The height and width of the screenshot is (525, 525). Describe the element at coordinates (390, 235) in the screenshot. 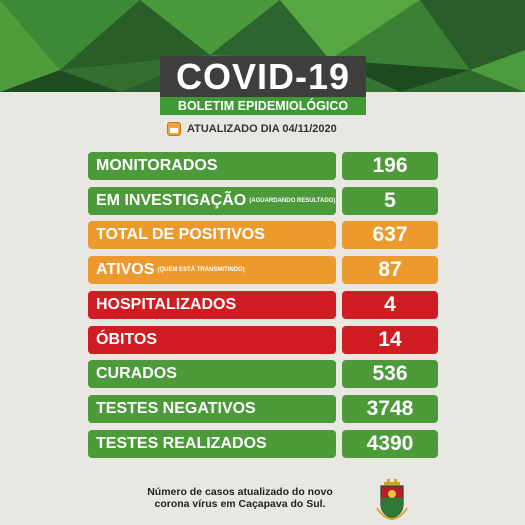

I see `stat-value: 637` at that location.